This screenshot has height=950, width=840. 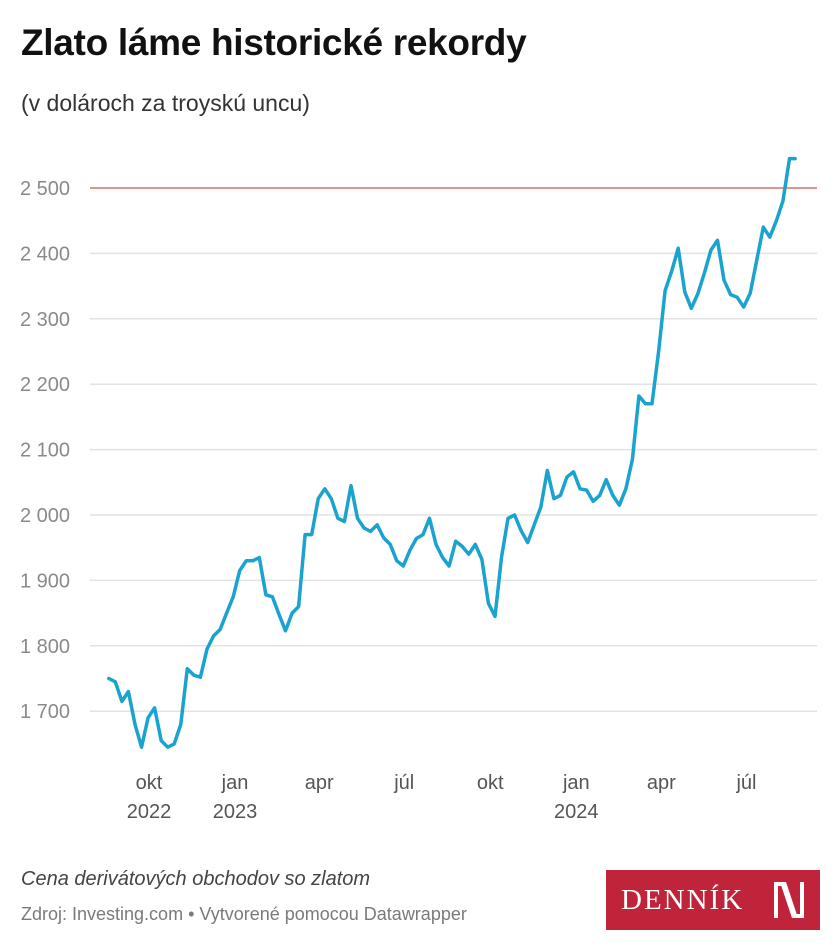 I want to click on logo-n-icon, so click(x=789, y=900).